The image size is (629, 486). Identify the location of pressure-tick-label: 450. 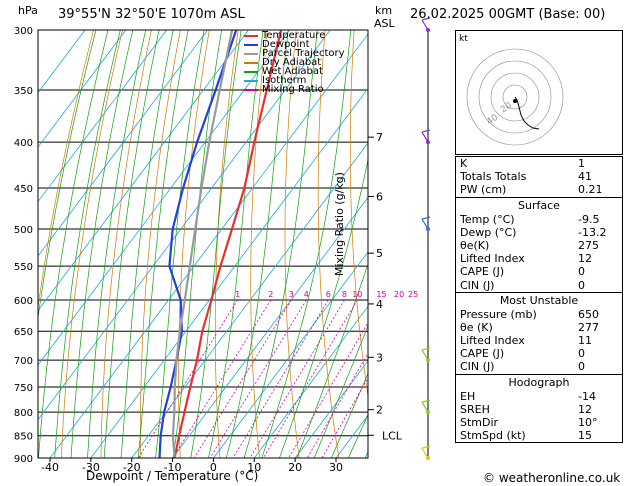
(23, 189).